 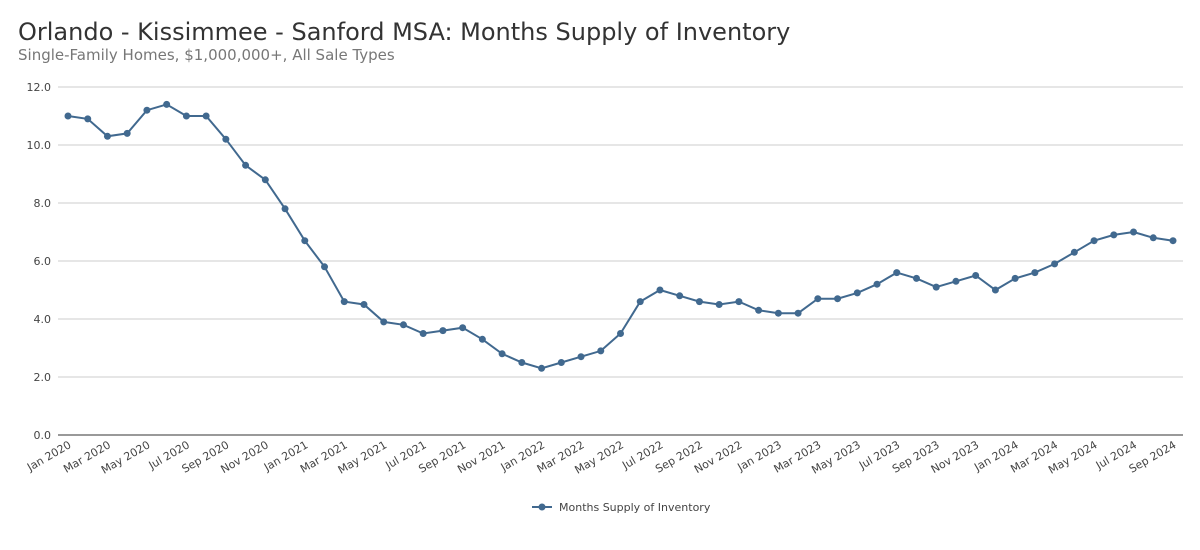 I want to click on y-tick-label: 0.0, so click(x=43, y=435).